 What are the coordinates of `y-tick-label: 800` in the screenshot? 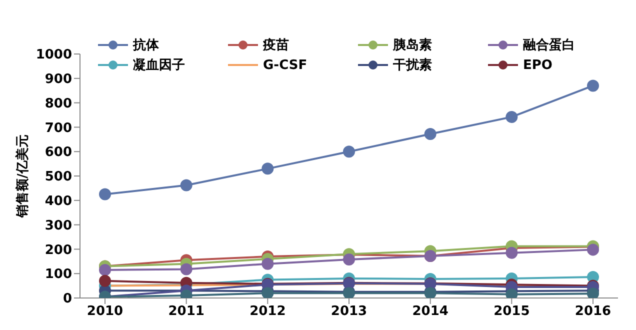 It's located at (58, 104).